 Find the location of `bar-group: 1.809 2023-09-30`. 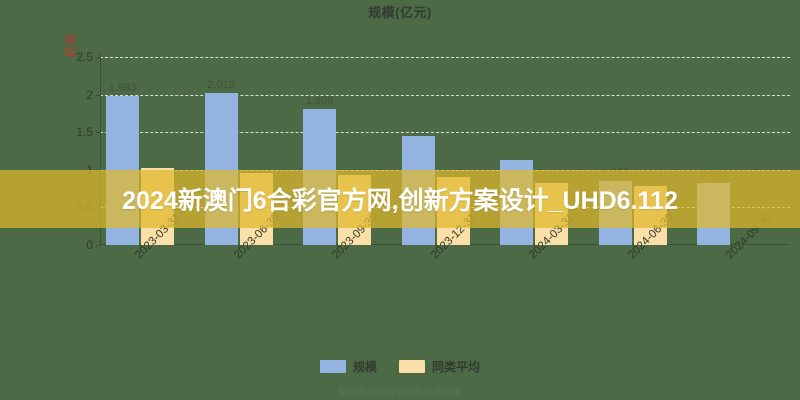

bar-group: 1.809 2023-09-30 is located at coordinates (352, 159).